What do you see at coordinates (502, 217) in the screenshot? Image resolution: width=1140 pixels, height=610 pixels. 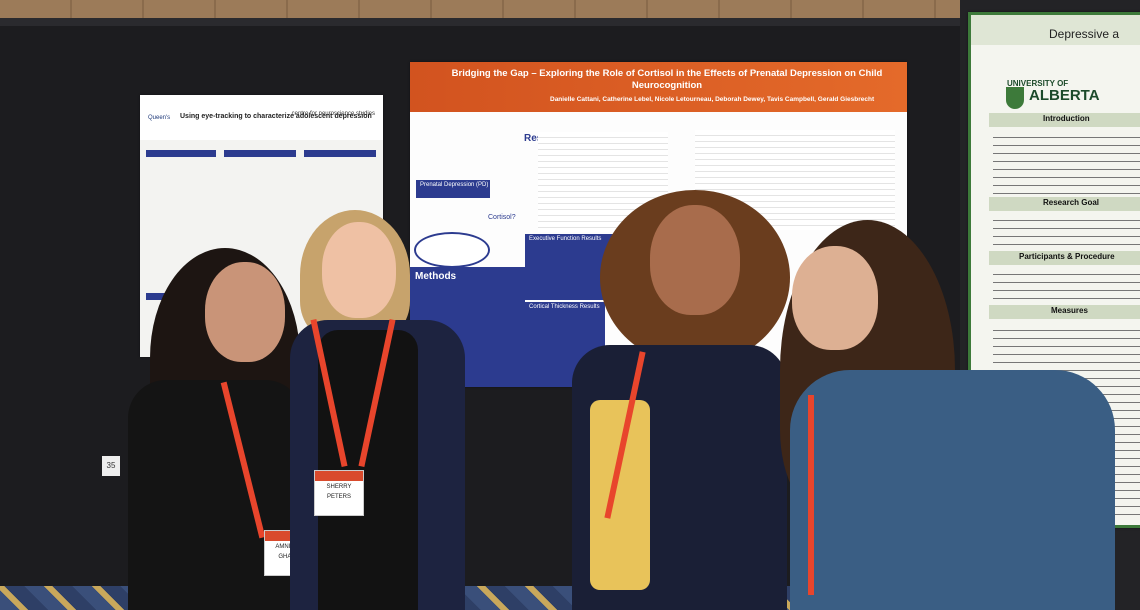 I see `cortisol-label: Cortisol?` at bounding box center [502, 217].